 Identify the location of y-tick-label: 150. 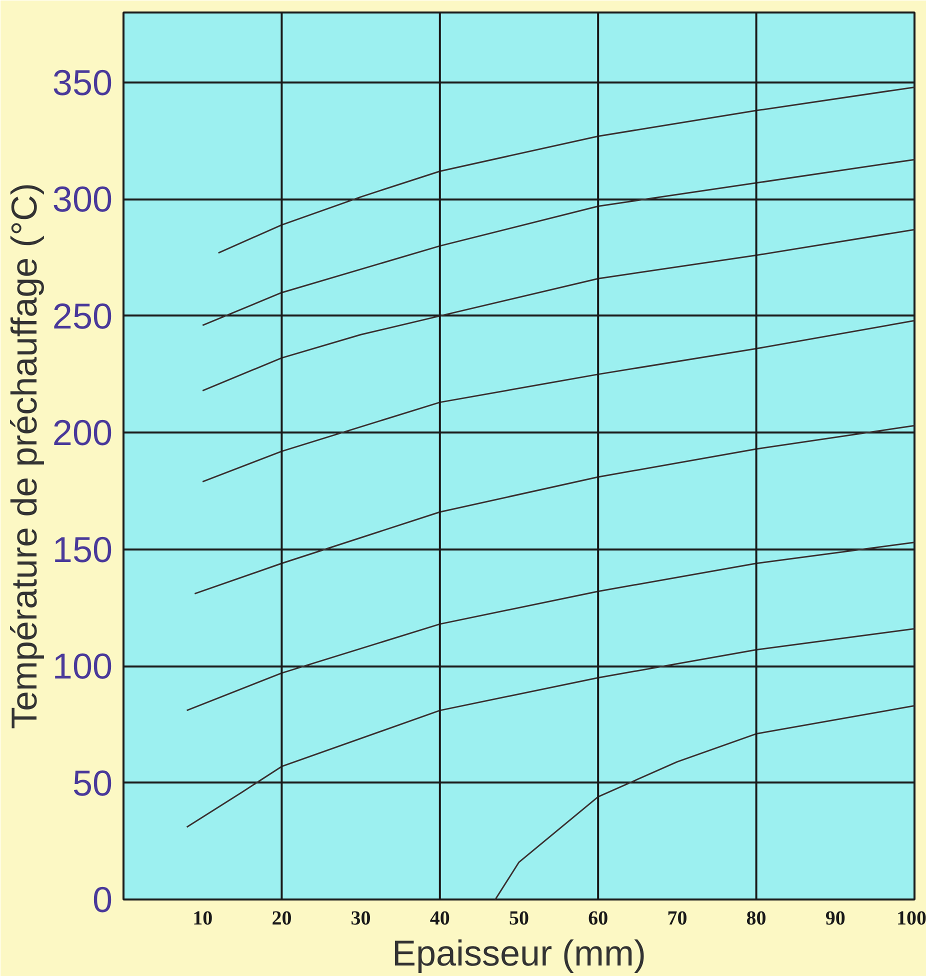
(82, 549).